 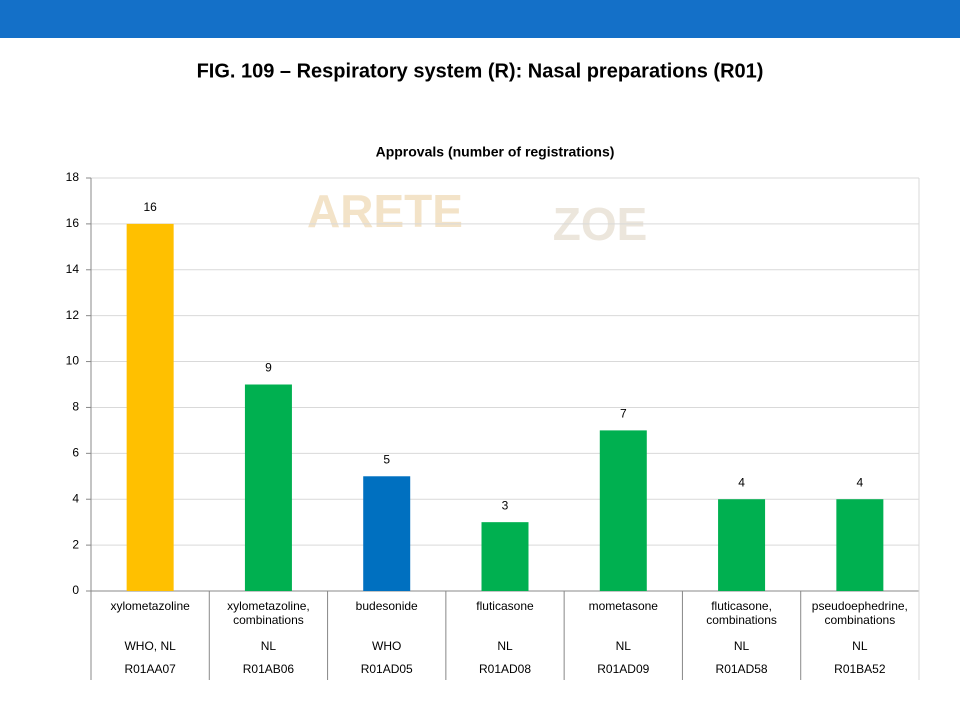 I want to click on category-cell: budesonide, so click(x=386, y=606).